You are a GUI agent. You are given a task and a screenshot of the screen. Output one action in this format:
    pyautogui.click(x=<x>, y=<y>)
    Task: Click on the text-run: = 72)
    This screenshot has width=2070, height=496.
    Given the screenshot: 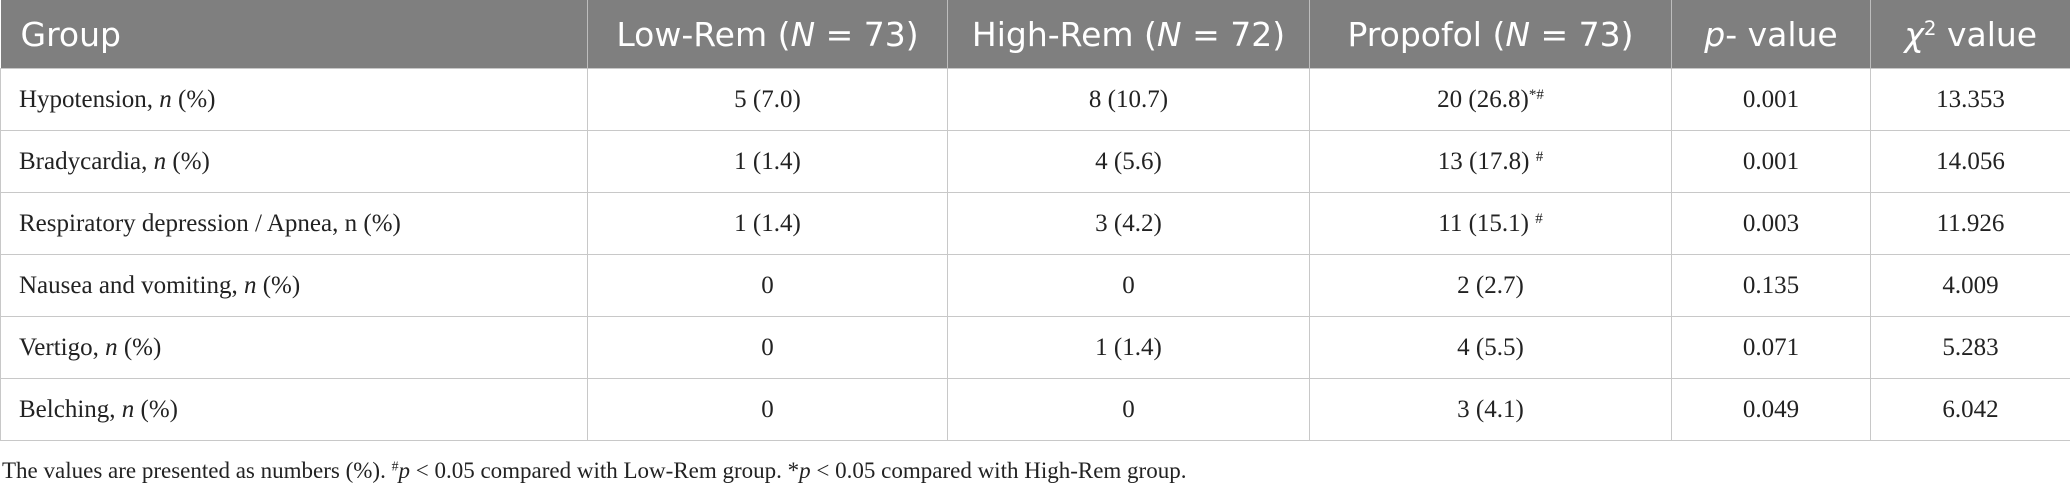 What is the action you would take?
    pyautogui.click(x=1233, y=34)
    